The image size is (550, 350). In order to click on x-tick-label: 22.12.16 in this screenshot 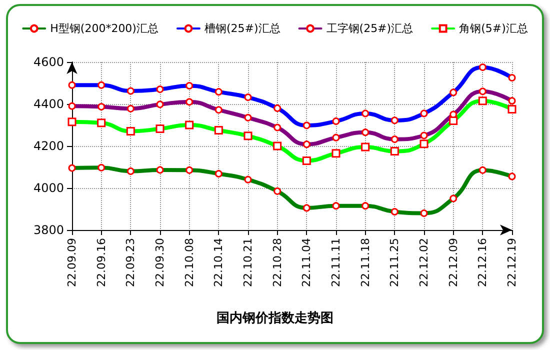, I will do `click(483, 262)`.